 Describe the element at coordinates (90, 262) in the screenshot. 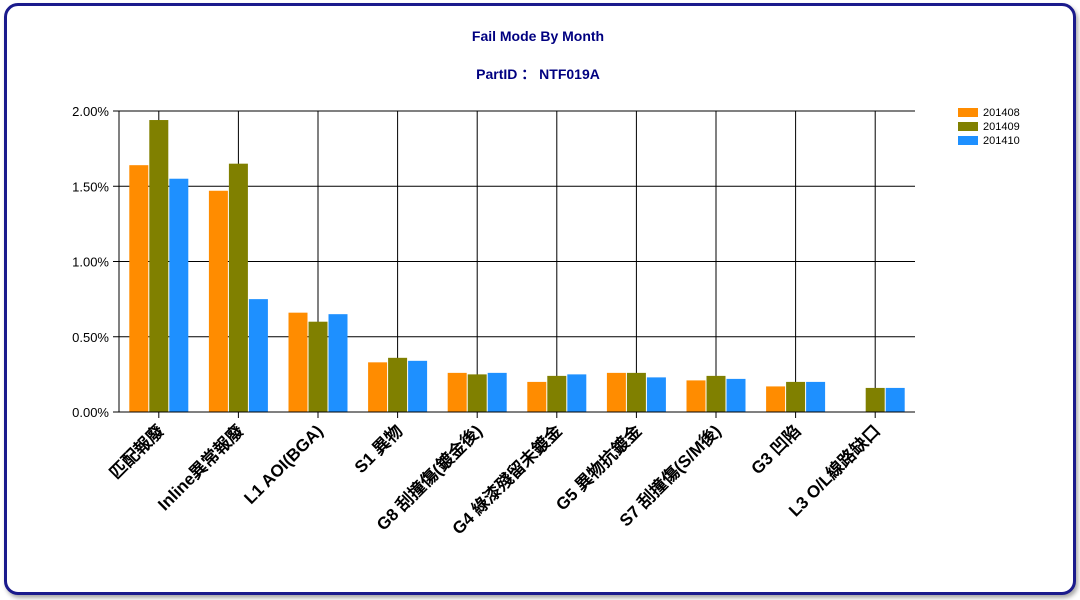

I see `y-tick-label: 1.00%` at that location.